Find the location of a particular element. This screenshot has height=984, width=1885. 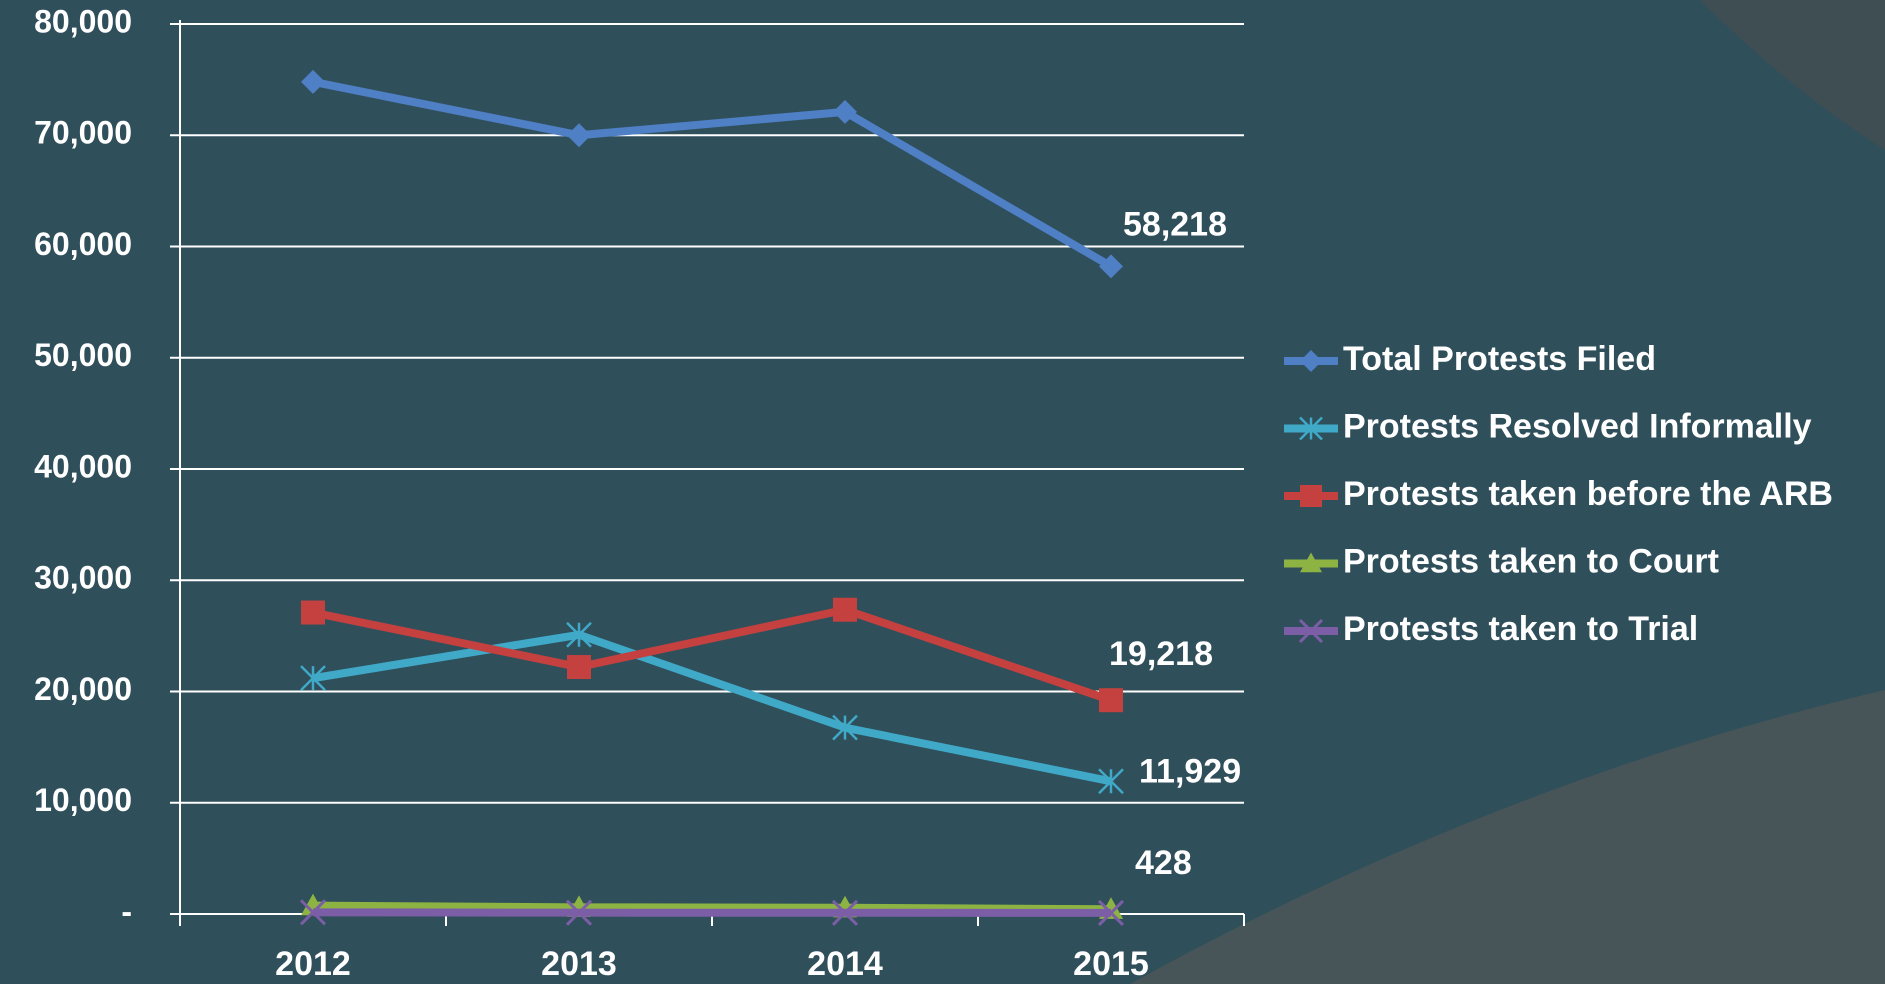

legend-label: Protests taken to Trial is located at coordinates (1520, 629).